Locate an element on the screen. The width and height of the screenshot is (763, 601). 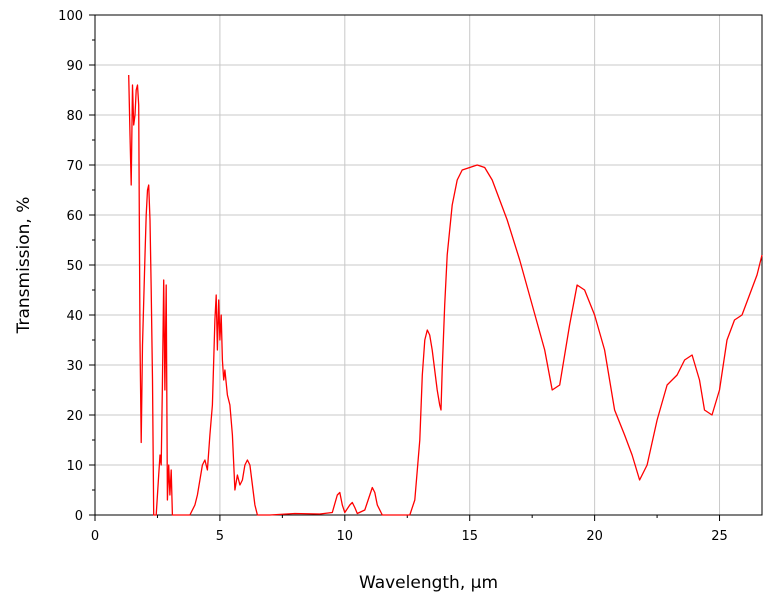
y-tick-label: 80 is located at coordinates (74, 116).